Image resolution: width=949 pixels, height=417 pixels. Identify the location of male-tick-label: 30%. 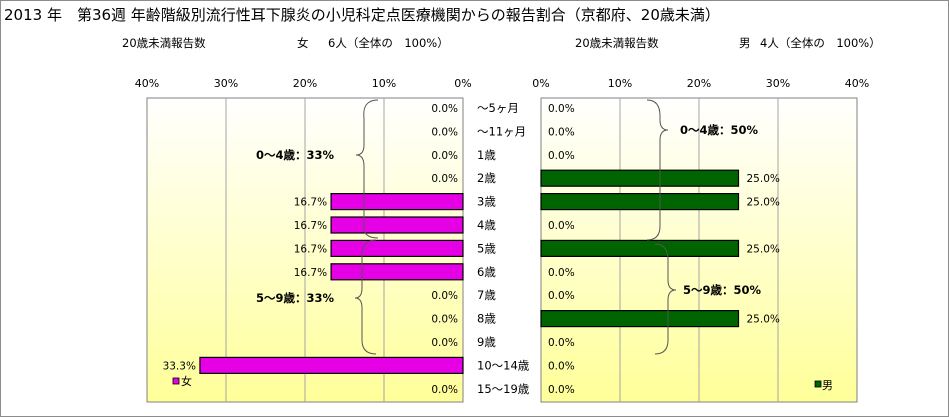
(778, 83).